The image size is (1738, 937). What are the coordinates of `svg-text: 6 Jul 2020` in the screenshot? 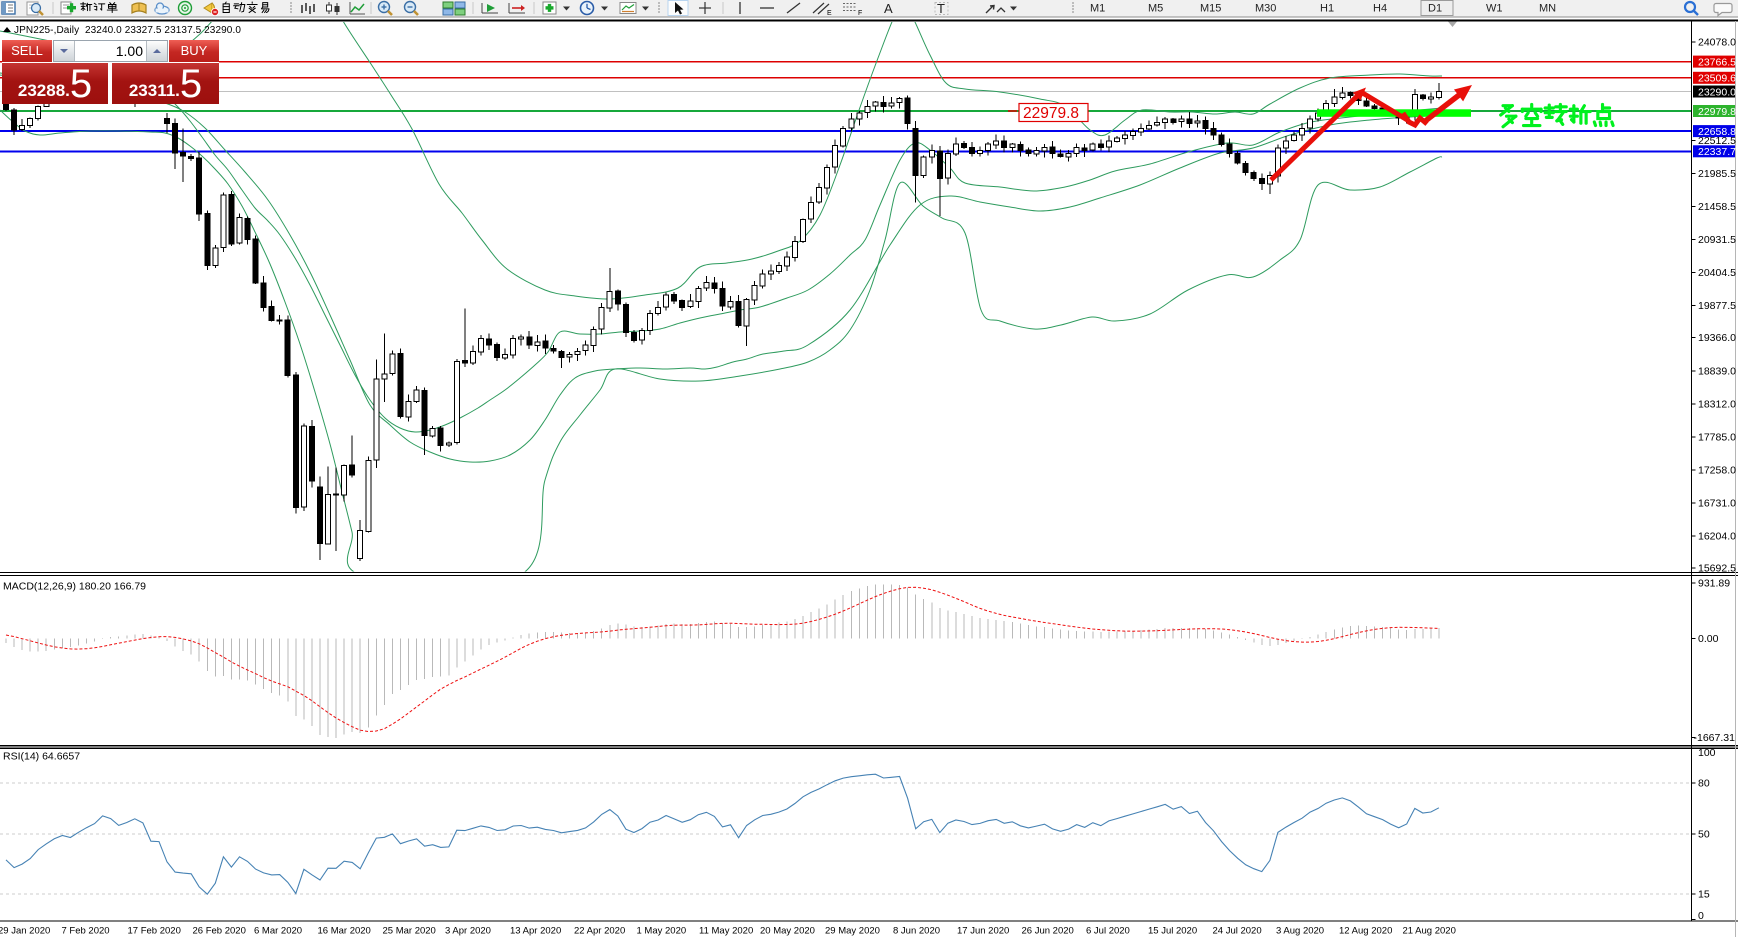 It's located at (1108, 931).